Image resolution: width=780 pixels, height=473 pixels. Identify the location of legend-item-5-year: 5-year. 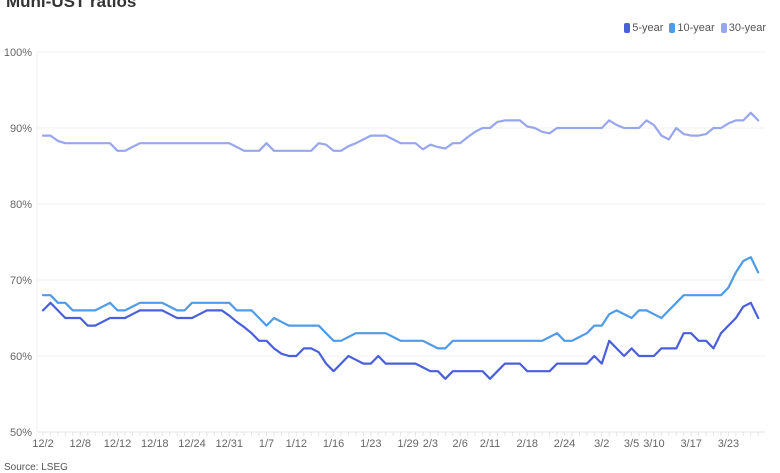
(643, 28).